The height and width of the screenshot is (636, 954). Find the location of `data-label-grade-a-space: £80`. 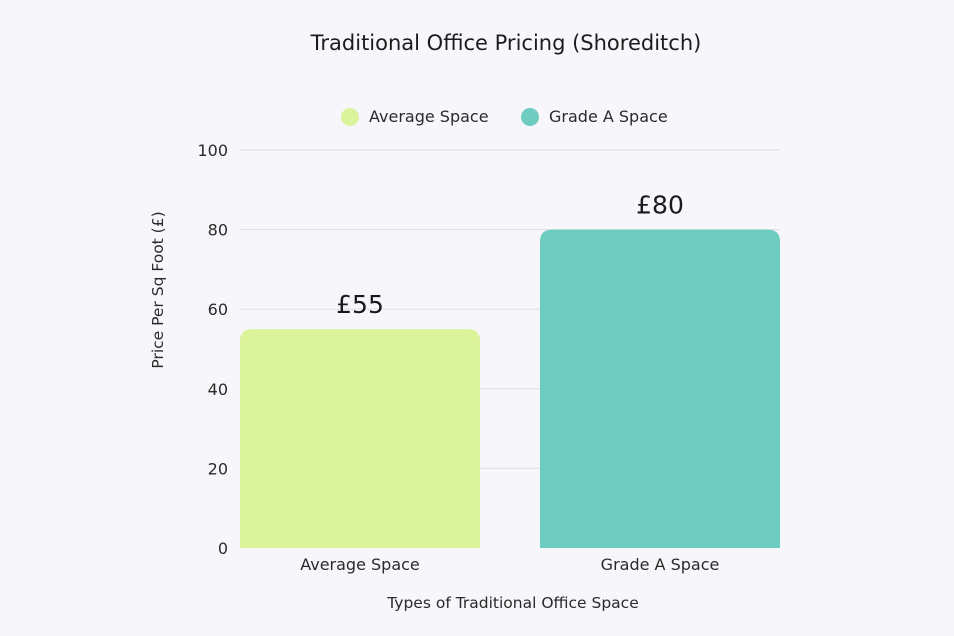

data-label-grade-a-space: £80 is located at coordinates (660, 205).